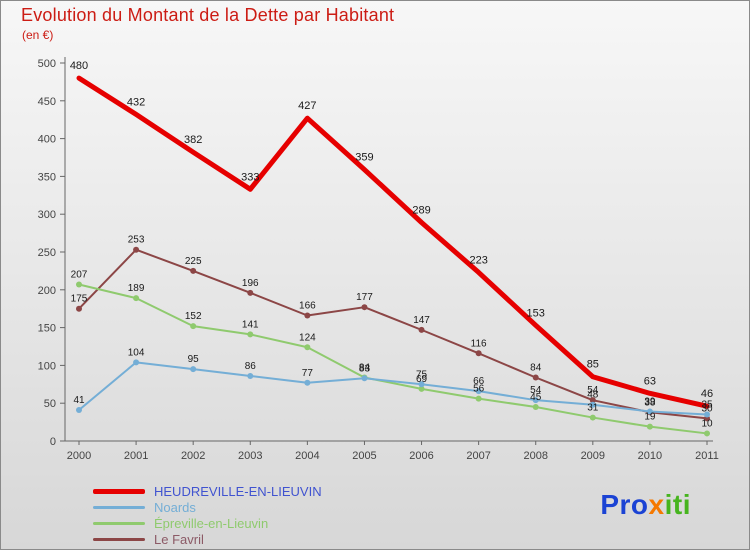 Image resolution: width=750 pixels, height=550 pixels. What do you see at coordinates (707, 394) in the screenshot?
I see `svg-text: 46` at bounding box center [707, 394].